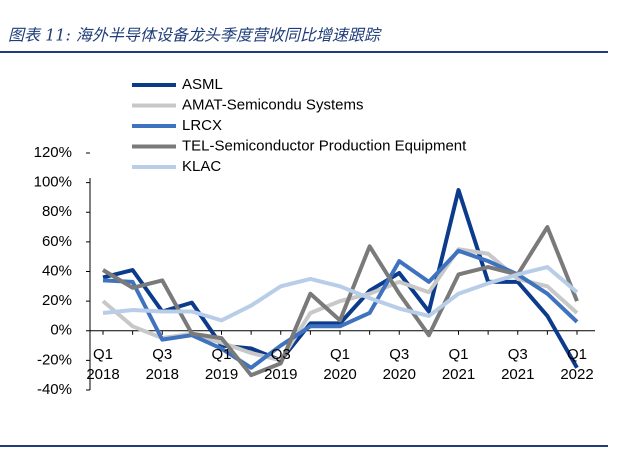 The height and width of the screenshot is (455, 640). What do you see at coordinates (53, 182) in the screenshot?
I see `y-tick-label: 100%` at bounding box center [53, 182].